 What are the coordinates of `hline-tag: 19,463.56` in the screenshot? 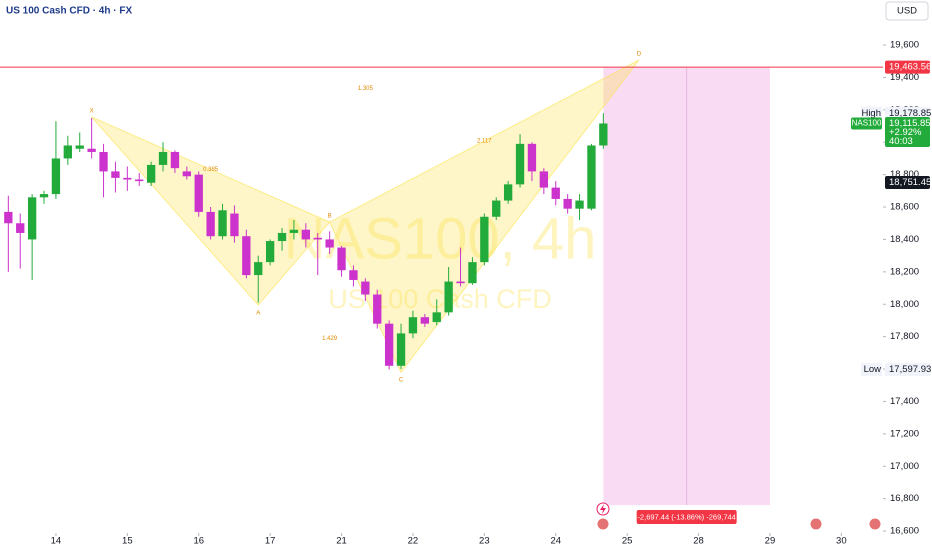 It's located at (910, 67).